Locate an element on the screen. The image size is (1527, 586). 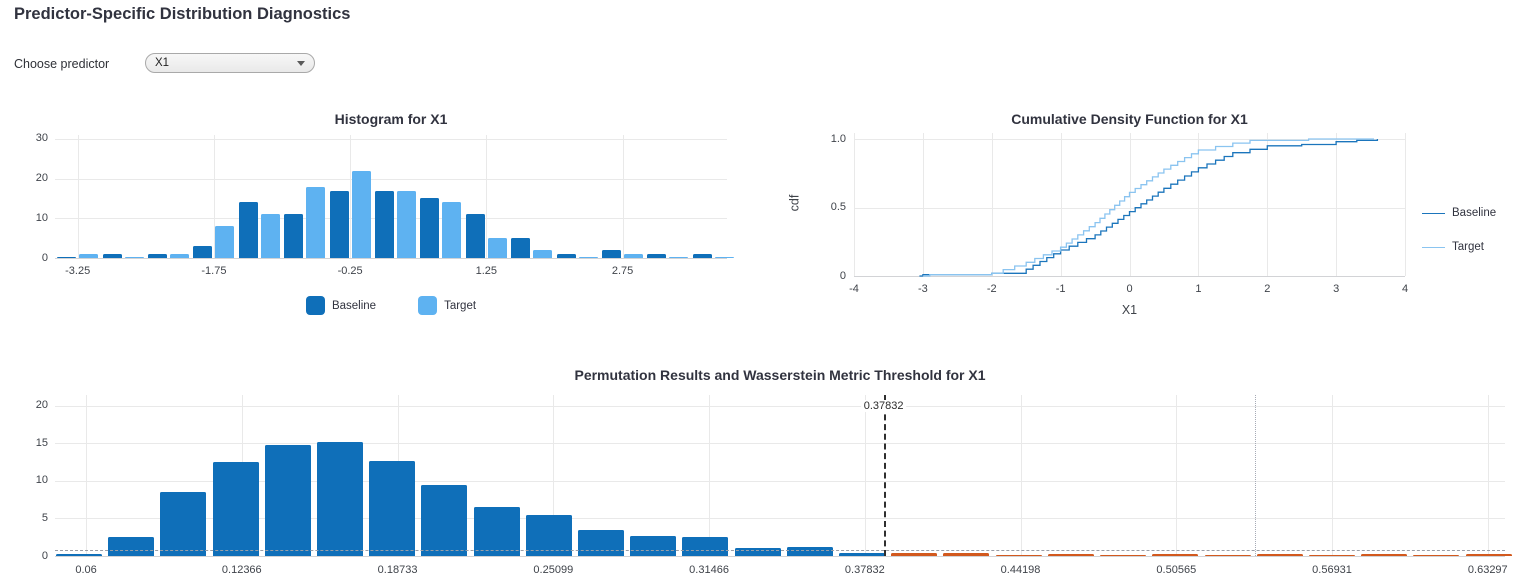
legend-item-baseline: Baseline is located at coordinates (340, 305).